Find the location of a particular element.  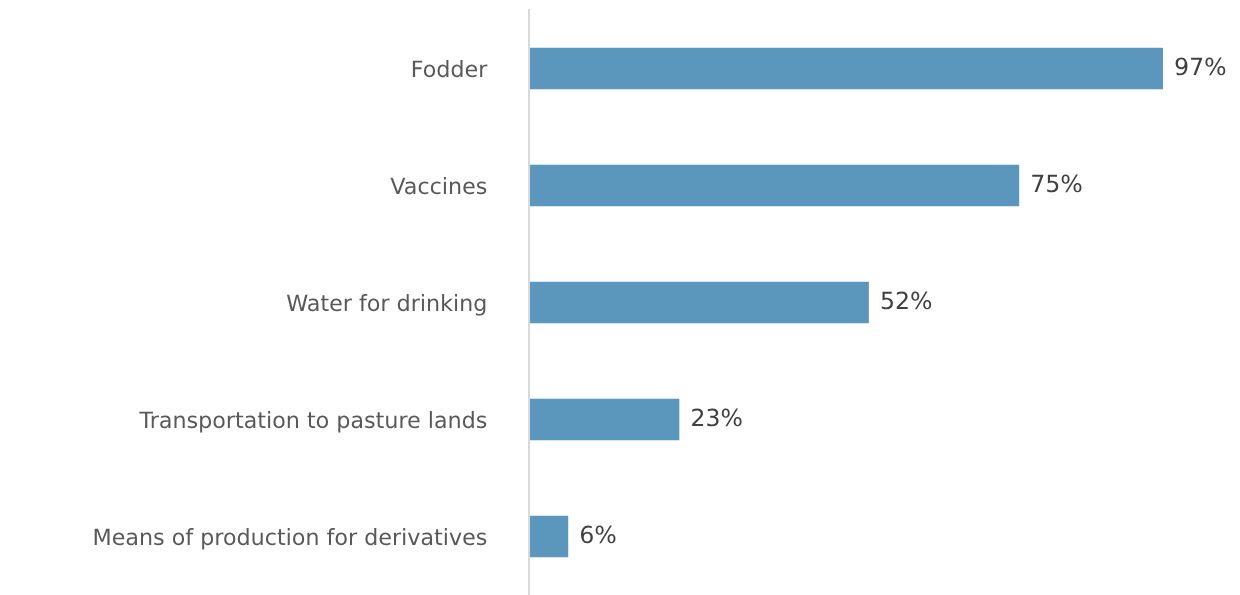

data-label: 6% is located at coordinates (598, 534).